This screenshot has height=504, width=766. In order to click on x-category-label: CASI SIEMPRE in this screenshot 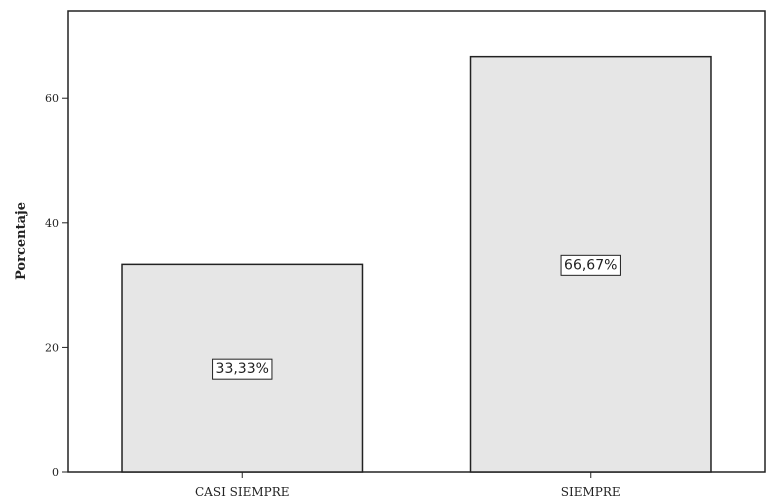, I will do `click(242, 492)`.